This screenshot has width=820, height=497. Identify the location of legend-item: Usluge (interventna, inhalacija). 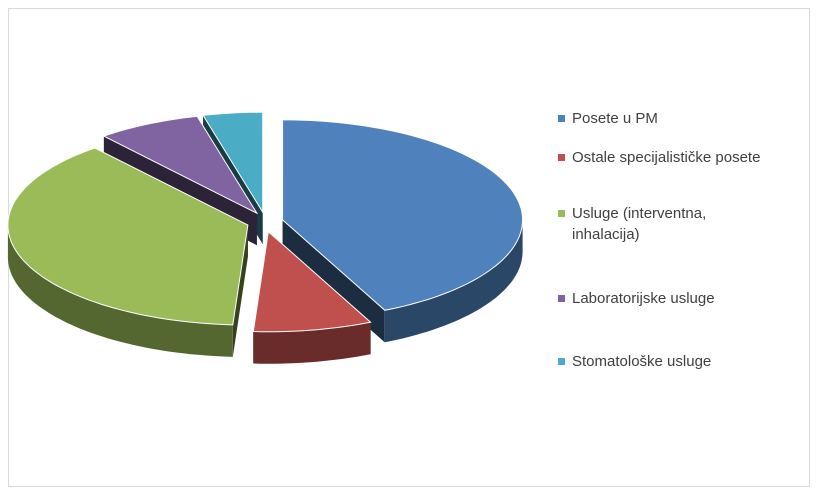
(653, 224).